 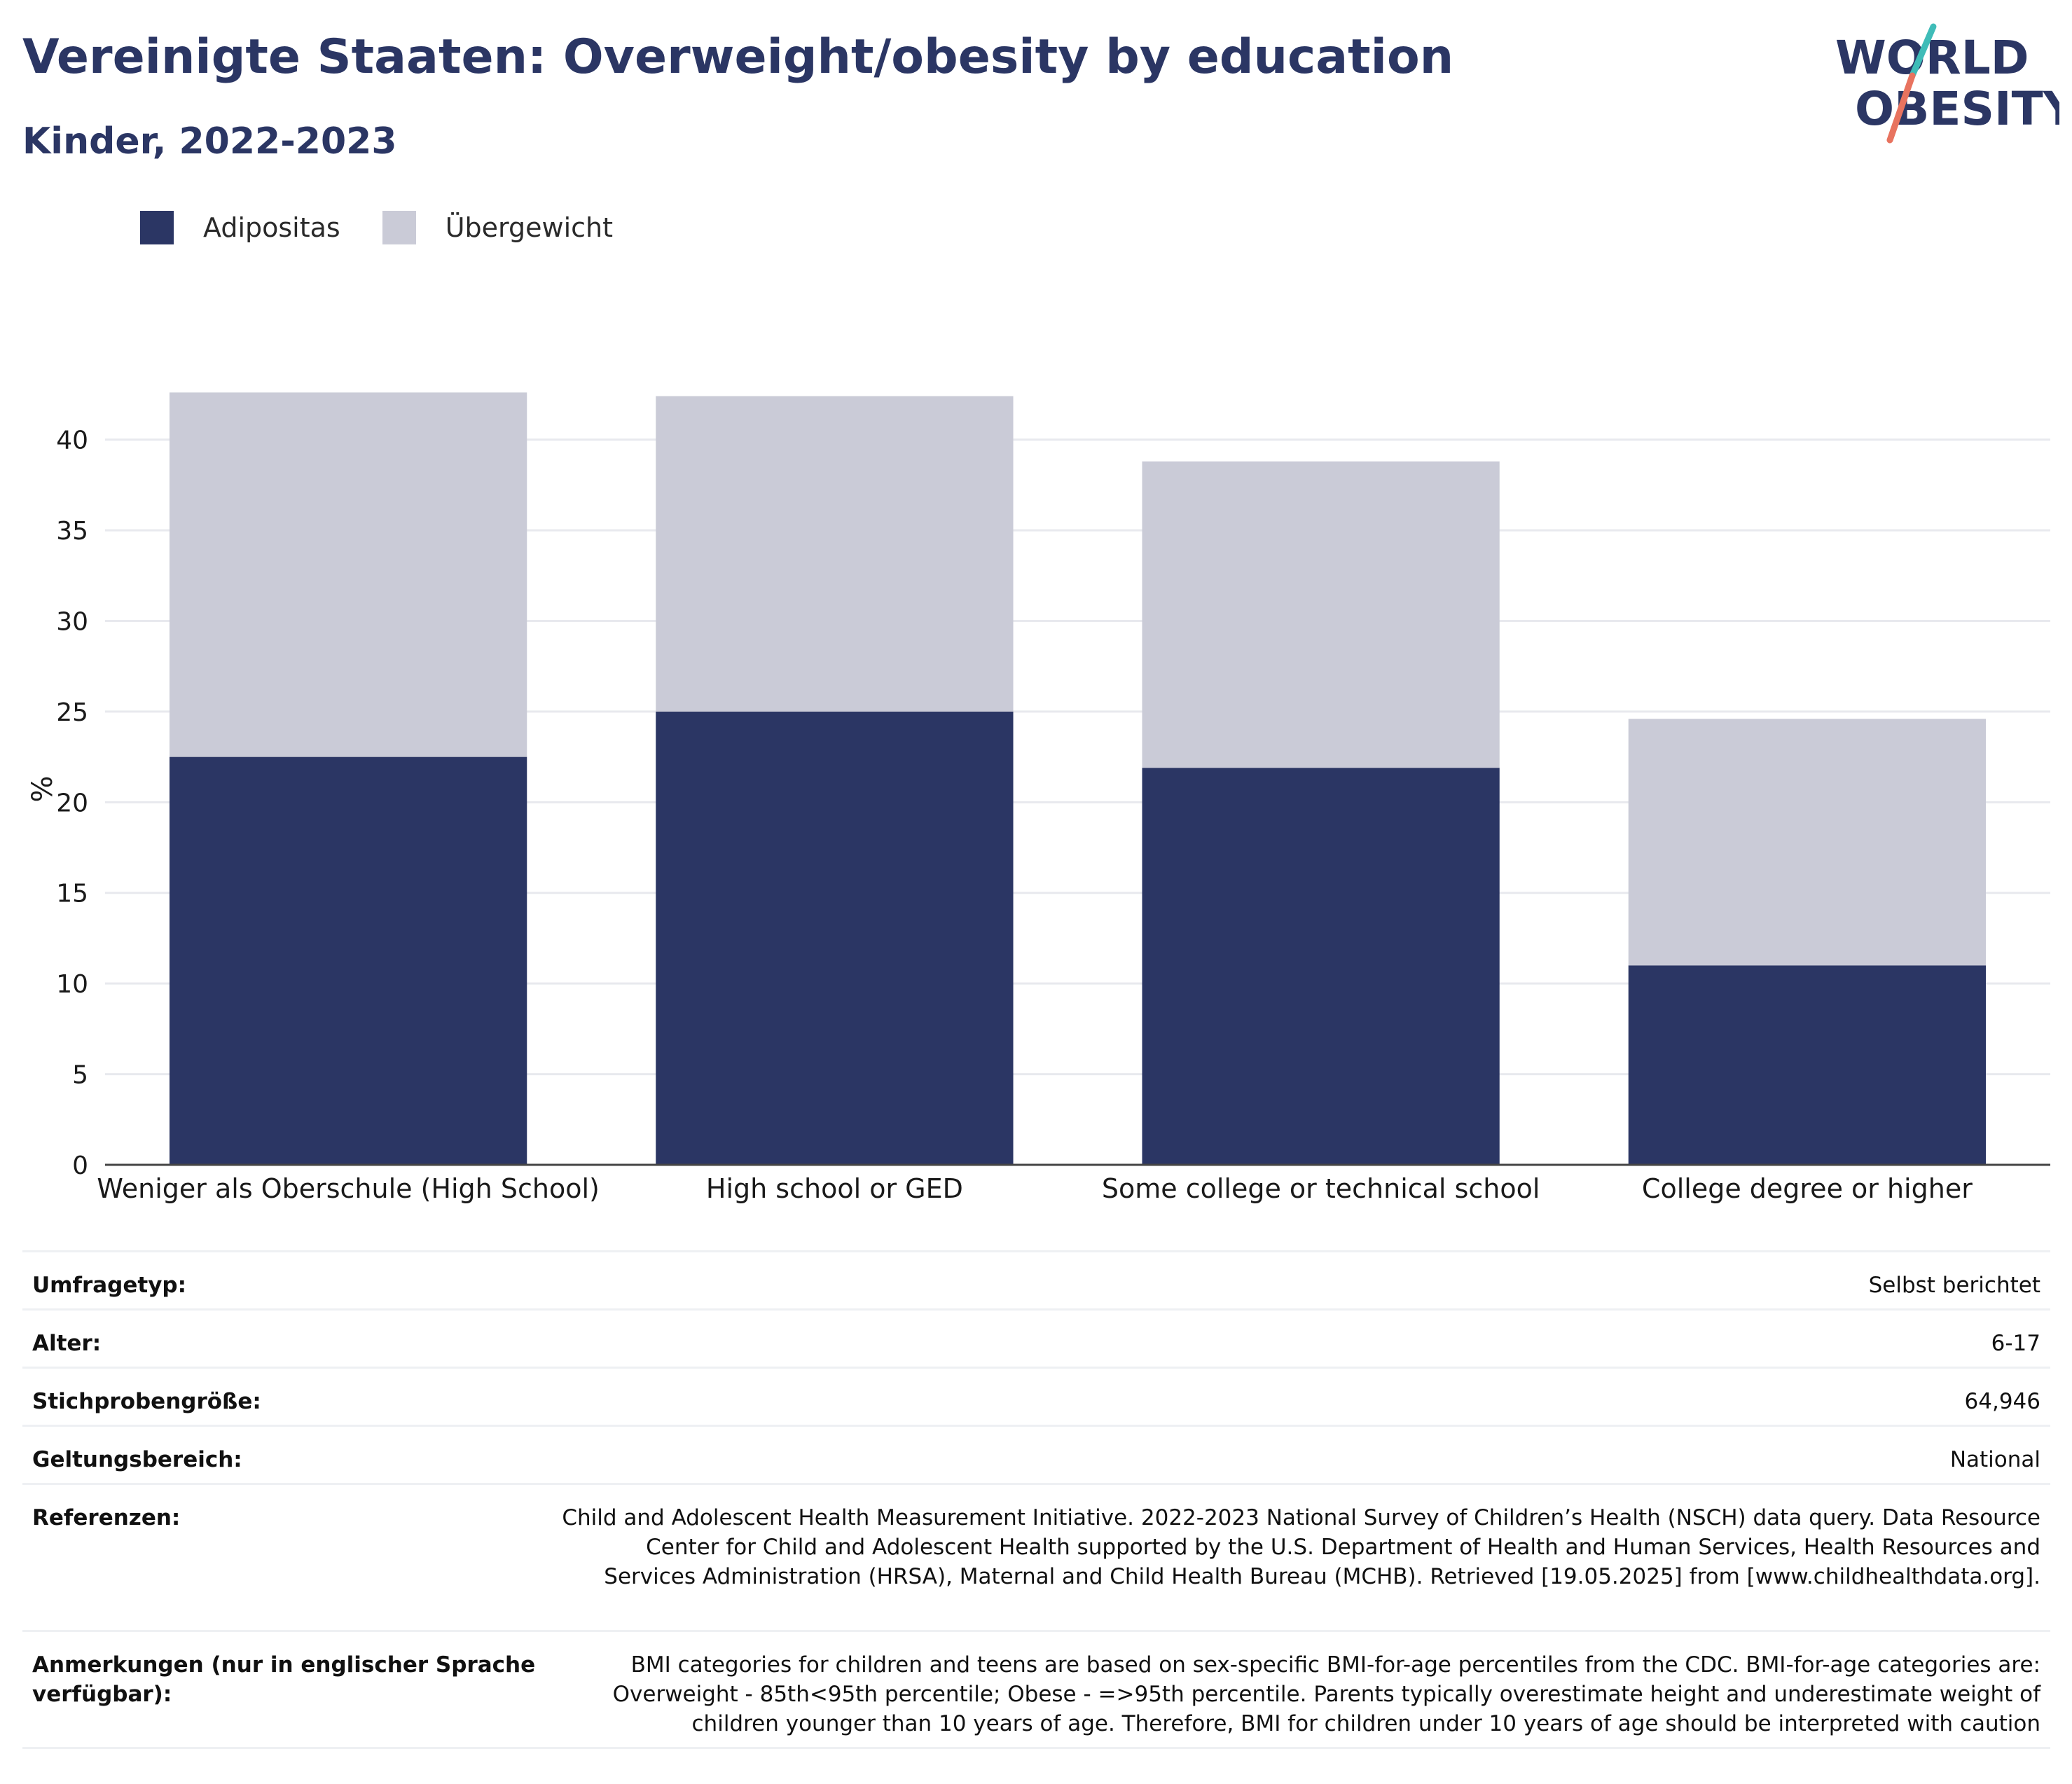 What do you see at coordinates (146, 1402) in the screenshot?
I see `sample-size-label: Stichprobengröße:` at bounding box center [146, 1402].